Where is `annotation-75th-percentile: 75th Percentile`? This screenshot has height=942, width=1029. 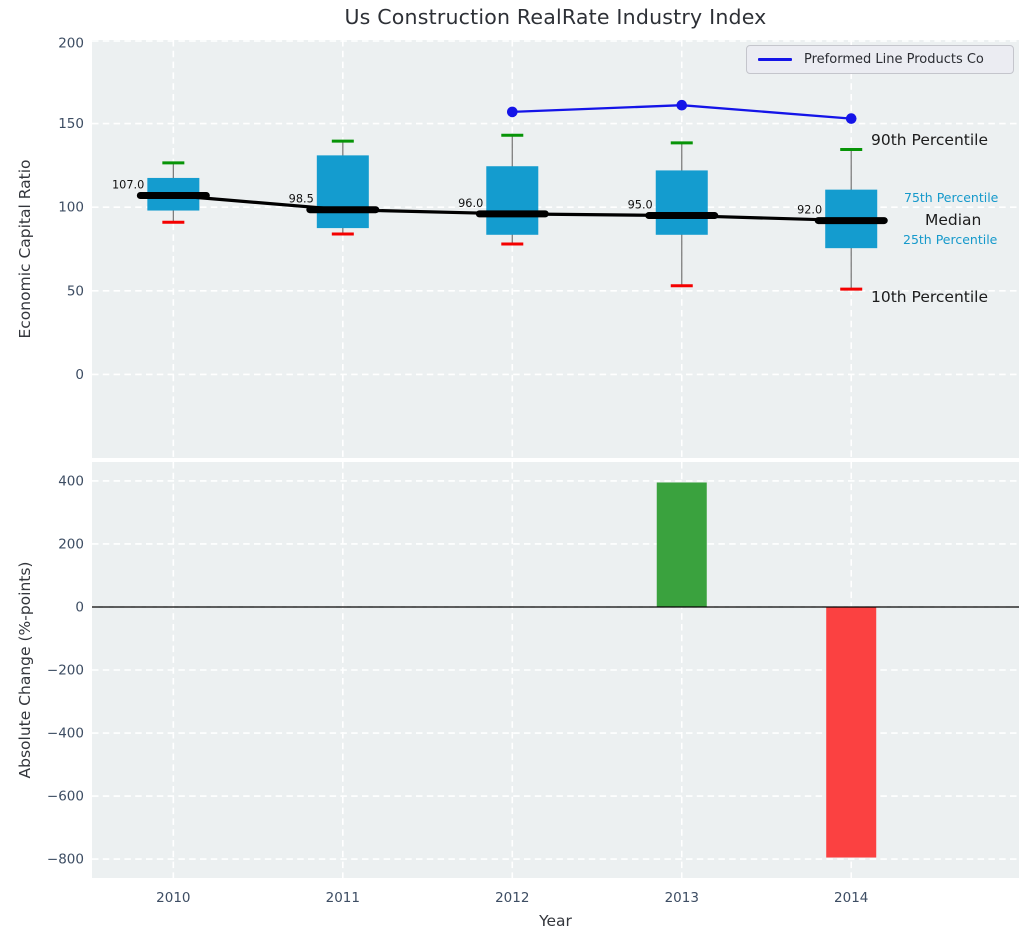 annotation-75th-percentile: 75th Percentile is located at coordinates (951, 197).